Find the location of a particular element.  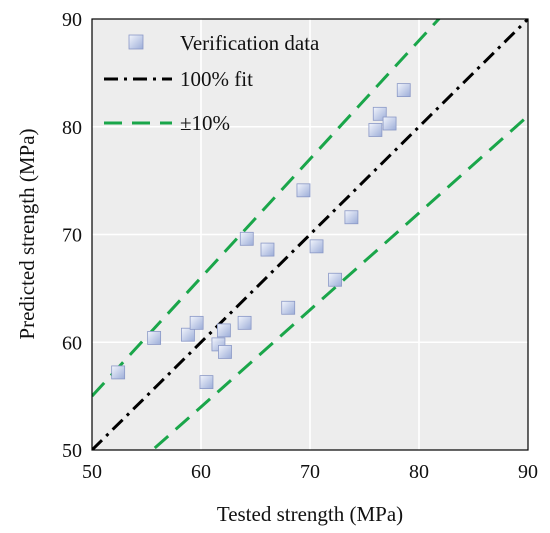

x-axis-ticks: 50 60 70 80 90 is located at coordinates (310, 472).